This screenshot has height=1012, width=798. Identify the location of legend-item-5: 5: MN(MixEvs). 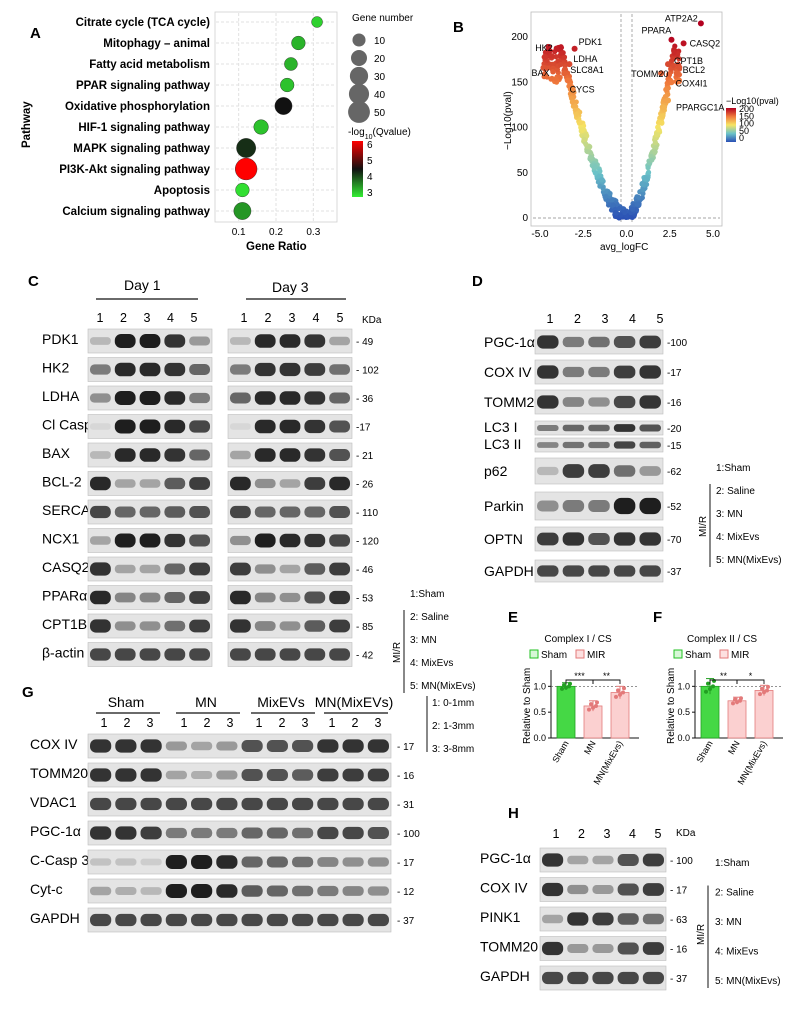
(748, 981).